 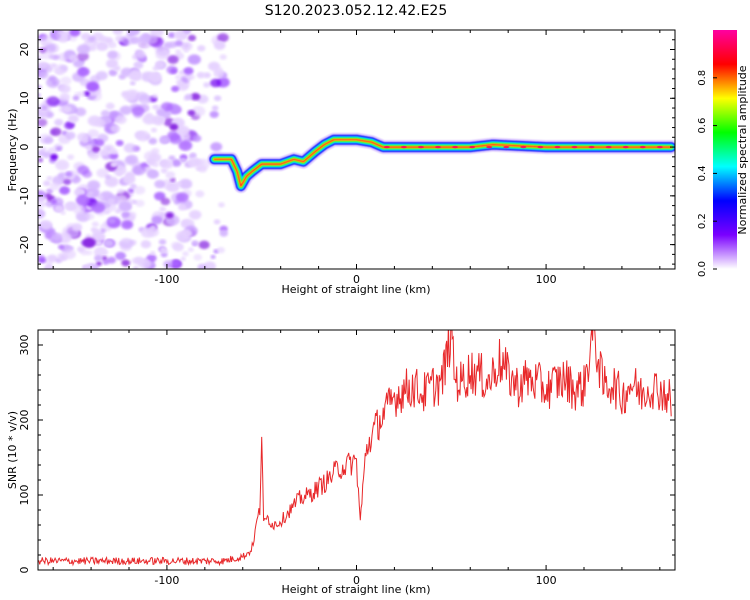 What do you see at coordinates (742, 149) in the screenshot?
I see `colorbar-label: Normalized spectral amplitude` at bounding box center [742, 149].